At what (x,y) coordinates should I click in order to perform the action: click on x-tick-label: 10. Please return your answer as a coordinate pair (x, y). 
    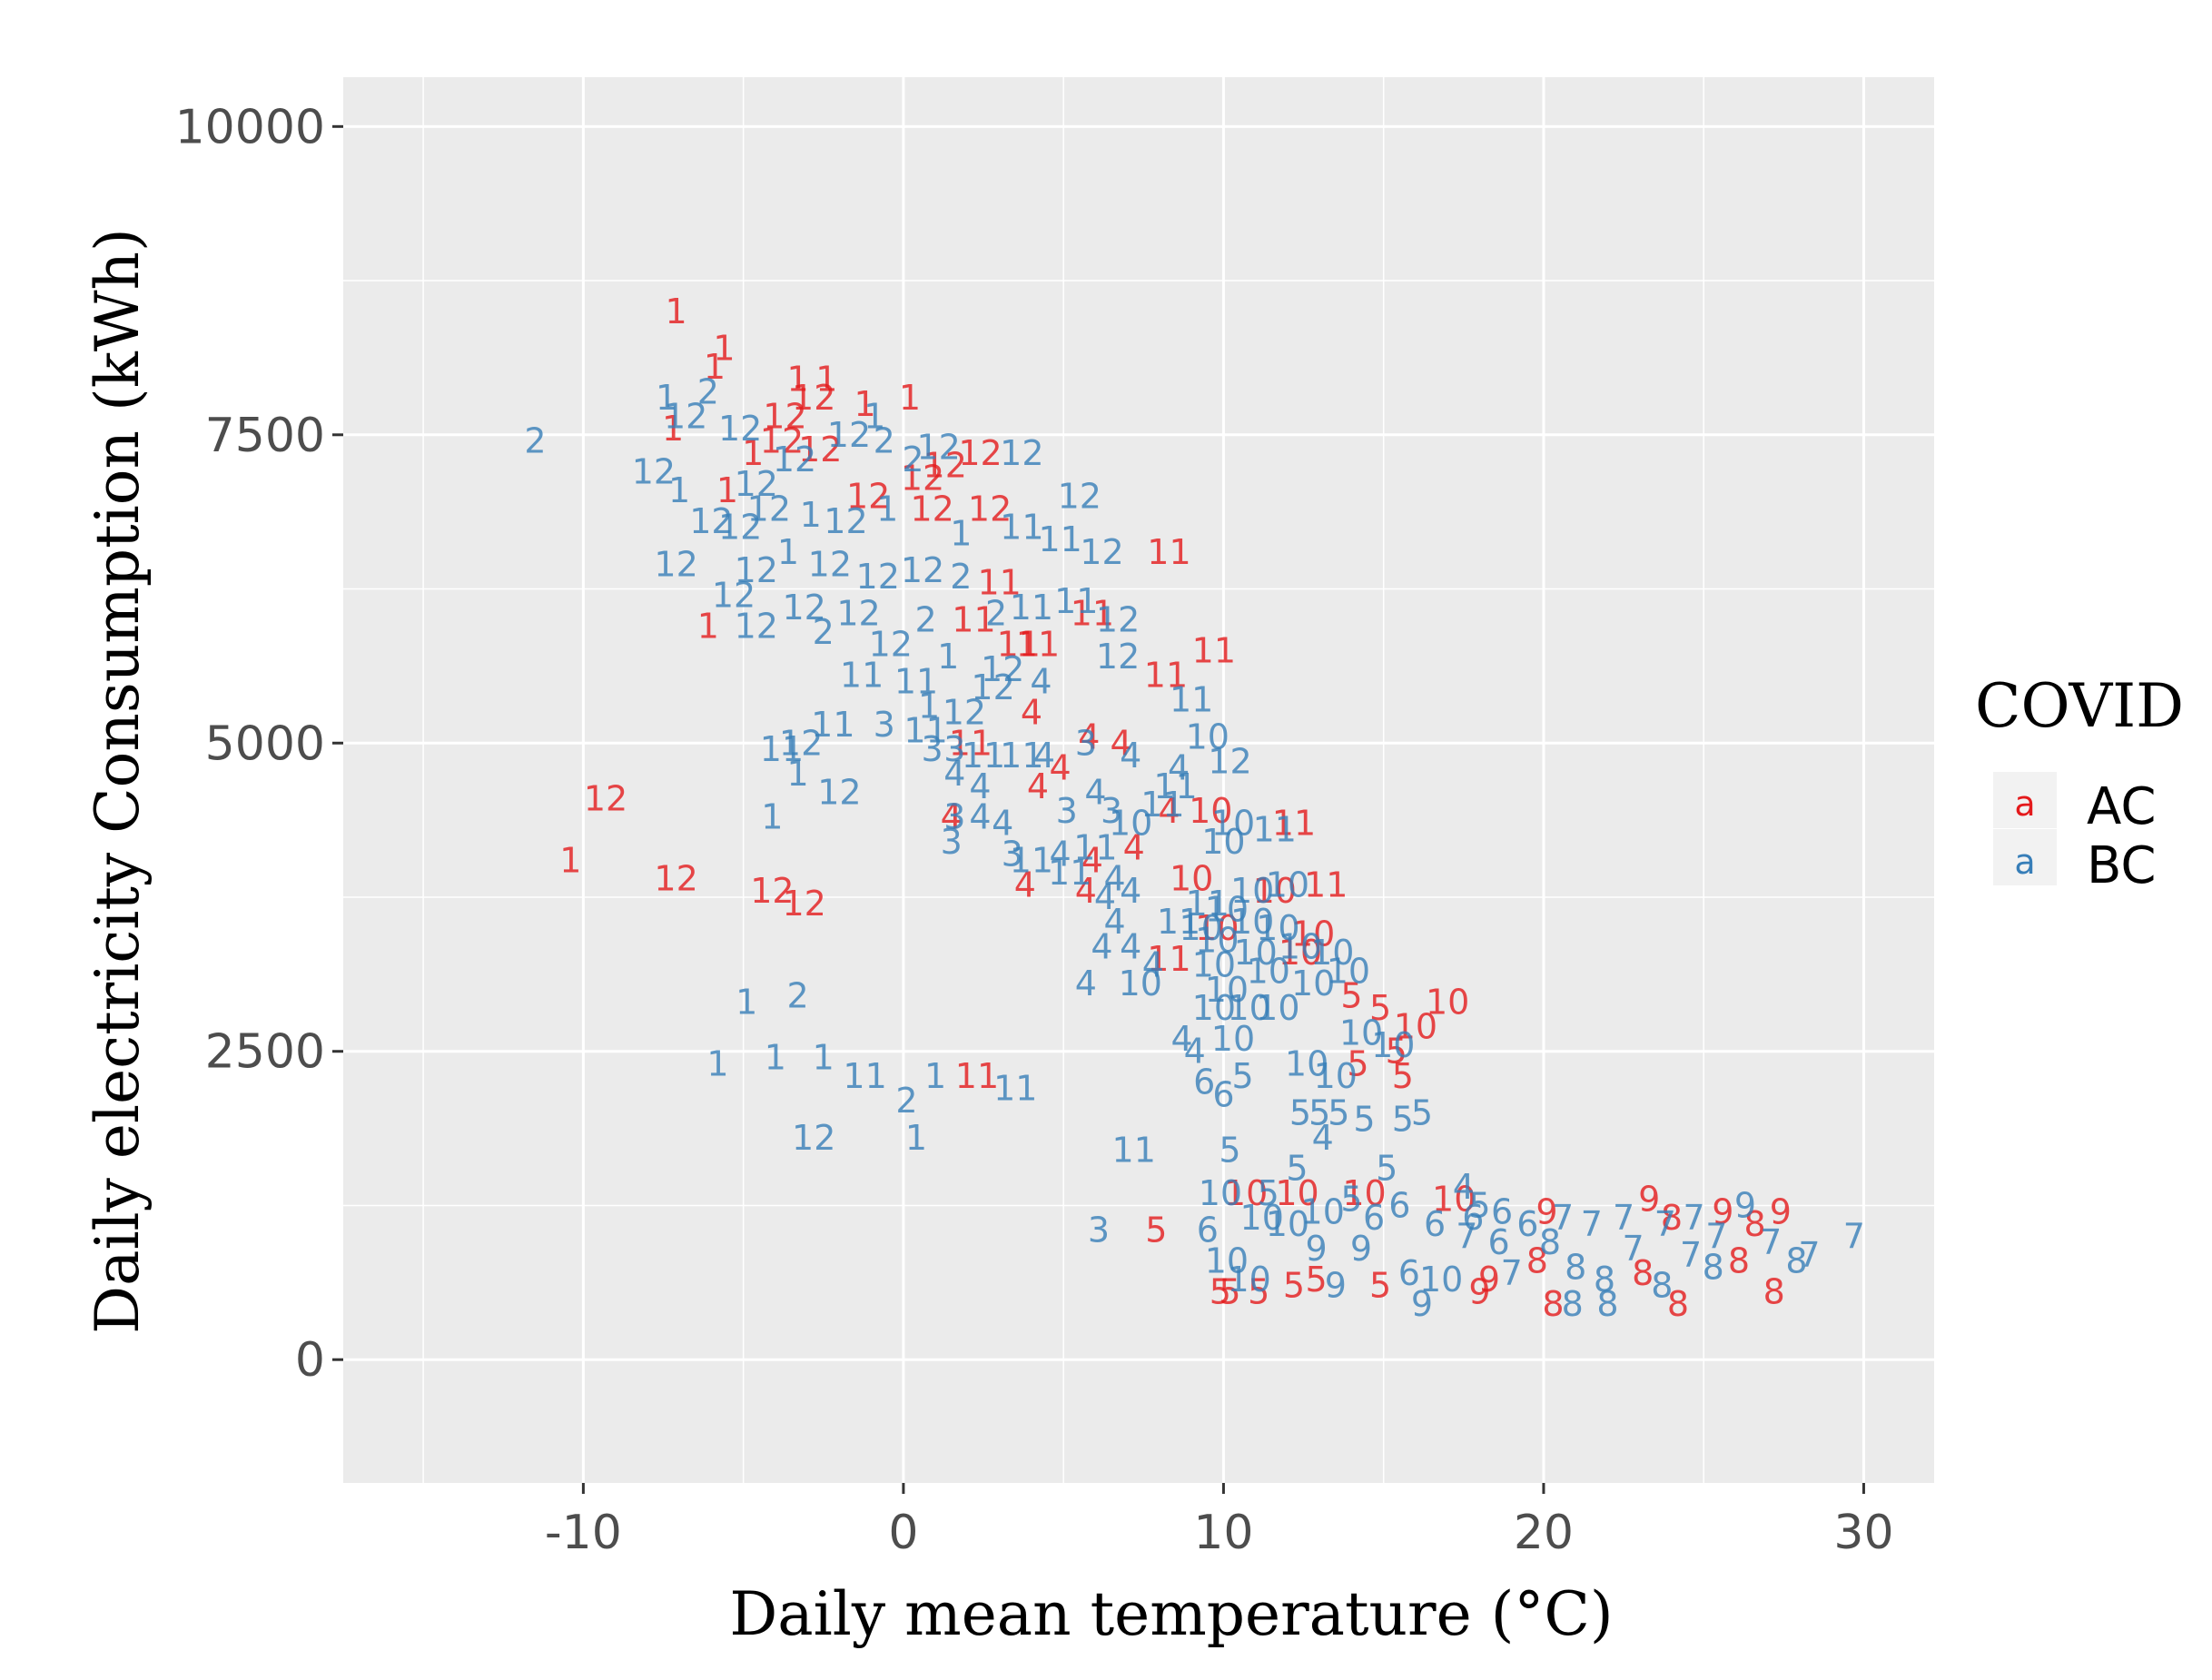
    Looking at the image, I should click on (1223, 1533).